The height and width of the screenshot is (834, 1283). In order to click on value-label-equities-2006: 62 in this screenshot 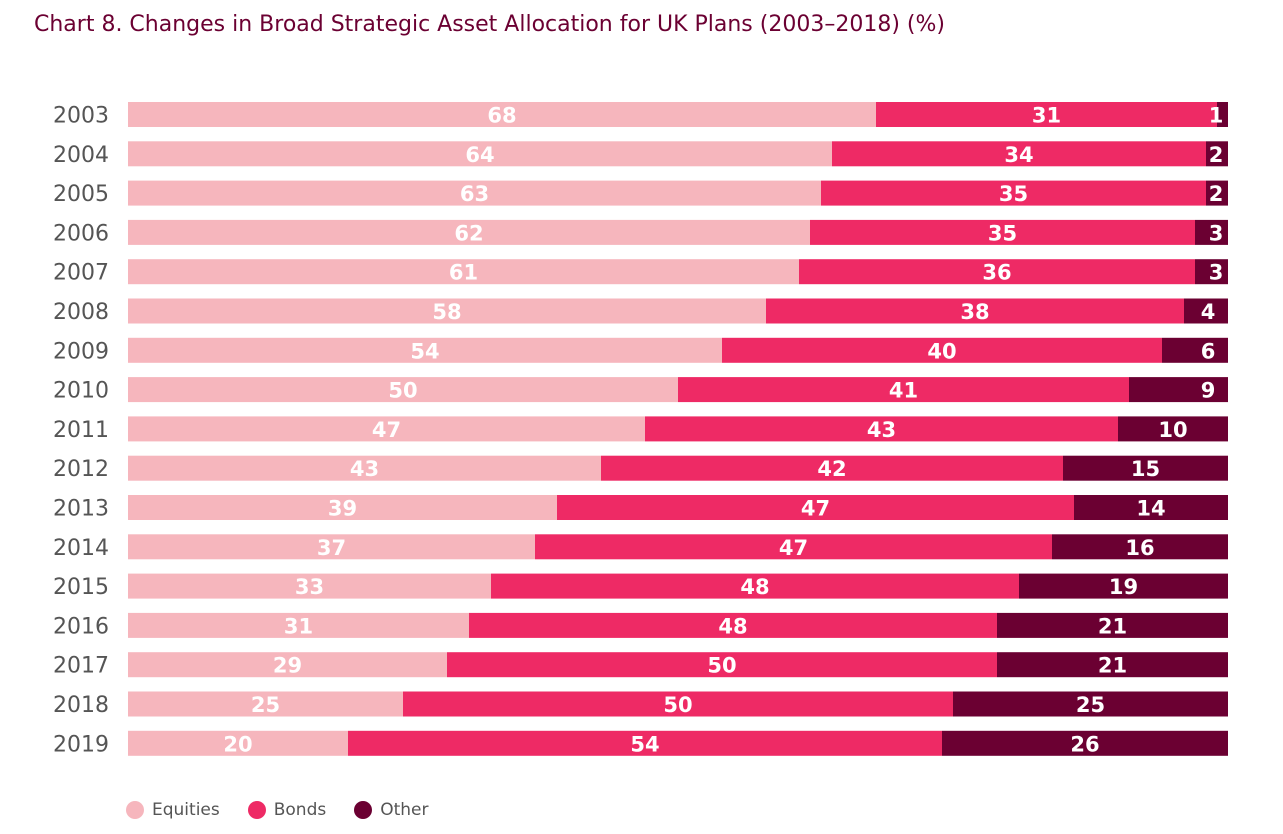, I will do `click(468, 233)`.